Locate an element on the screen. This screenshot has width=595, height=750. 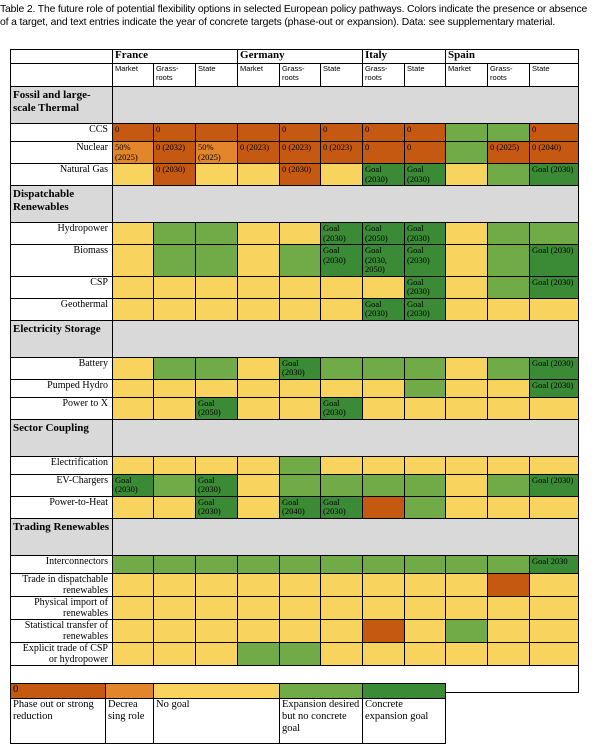
column-header: State is located at coordinates (216, 75).